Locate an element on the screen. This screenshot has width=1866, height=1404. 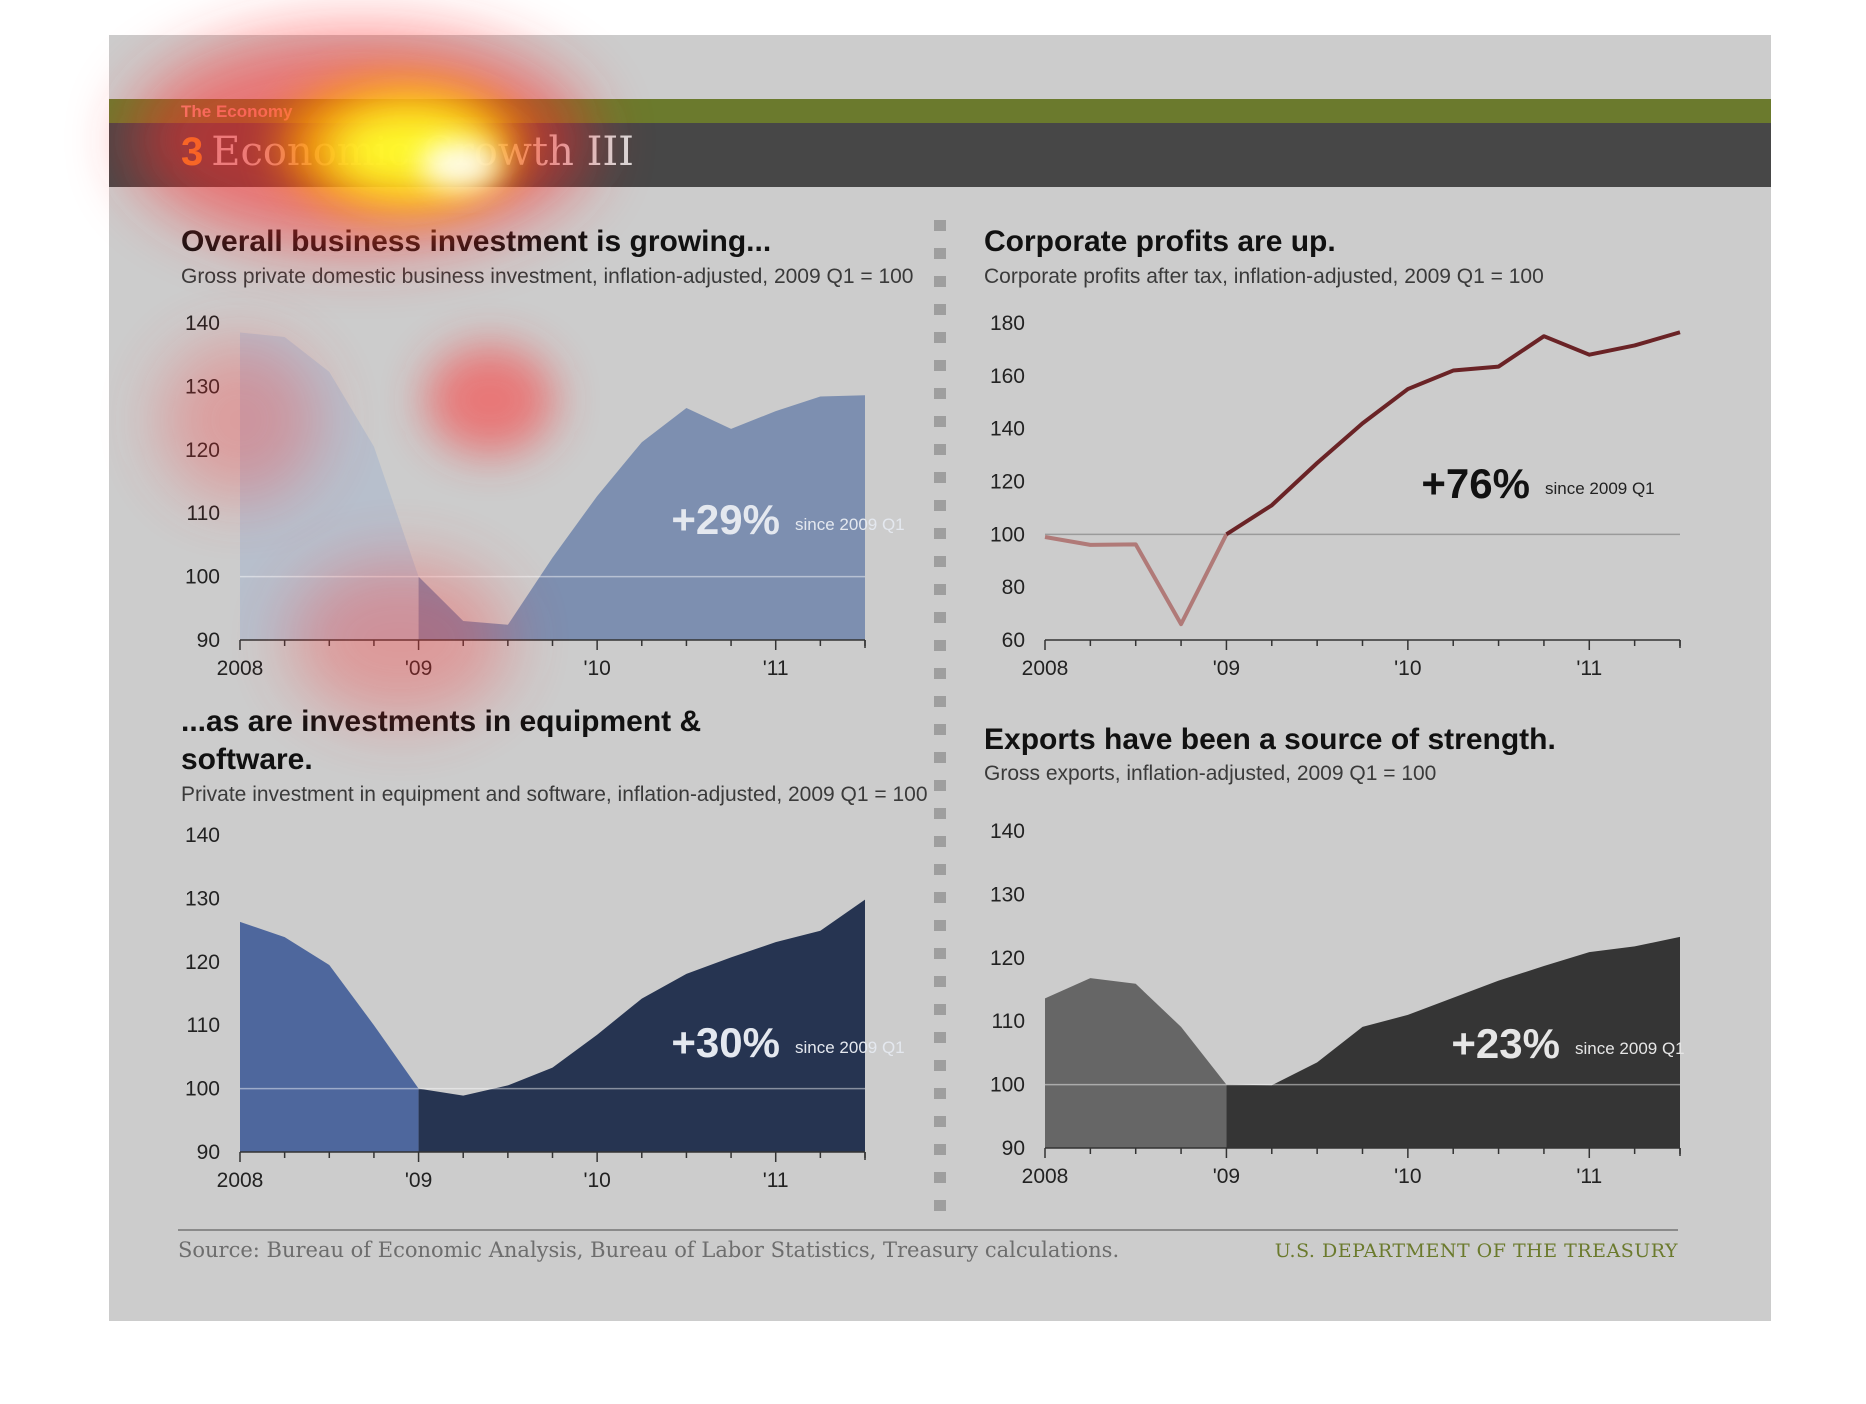
section-label: The Economy is located at coordinates (237, 111).